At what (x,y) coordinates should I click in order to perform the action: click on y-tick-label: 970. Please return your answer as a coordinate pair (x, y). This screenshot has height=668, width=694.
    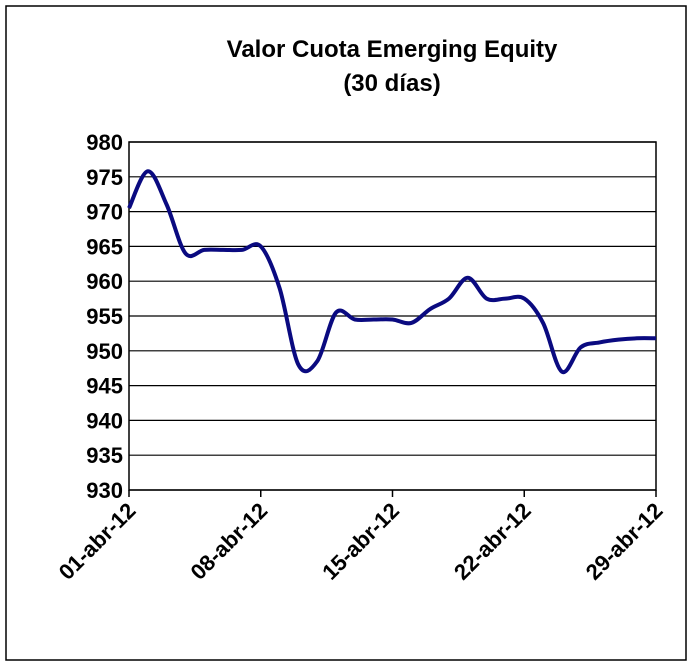
    Looking at the image, I should click on (104, 212).